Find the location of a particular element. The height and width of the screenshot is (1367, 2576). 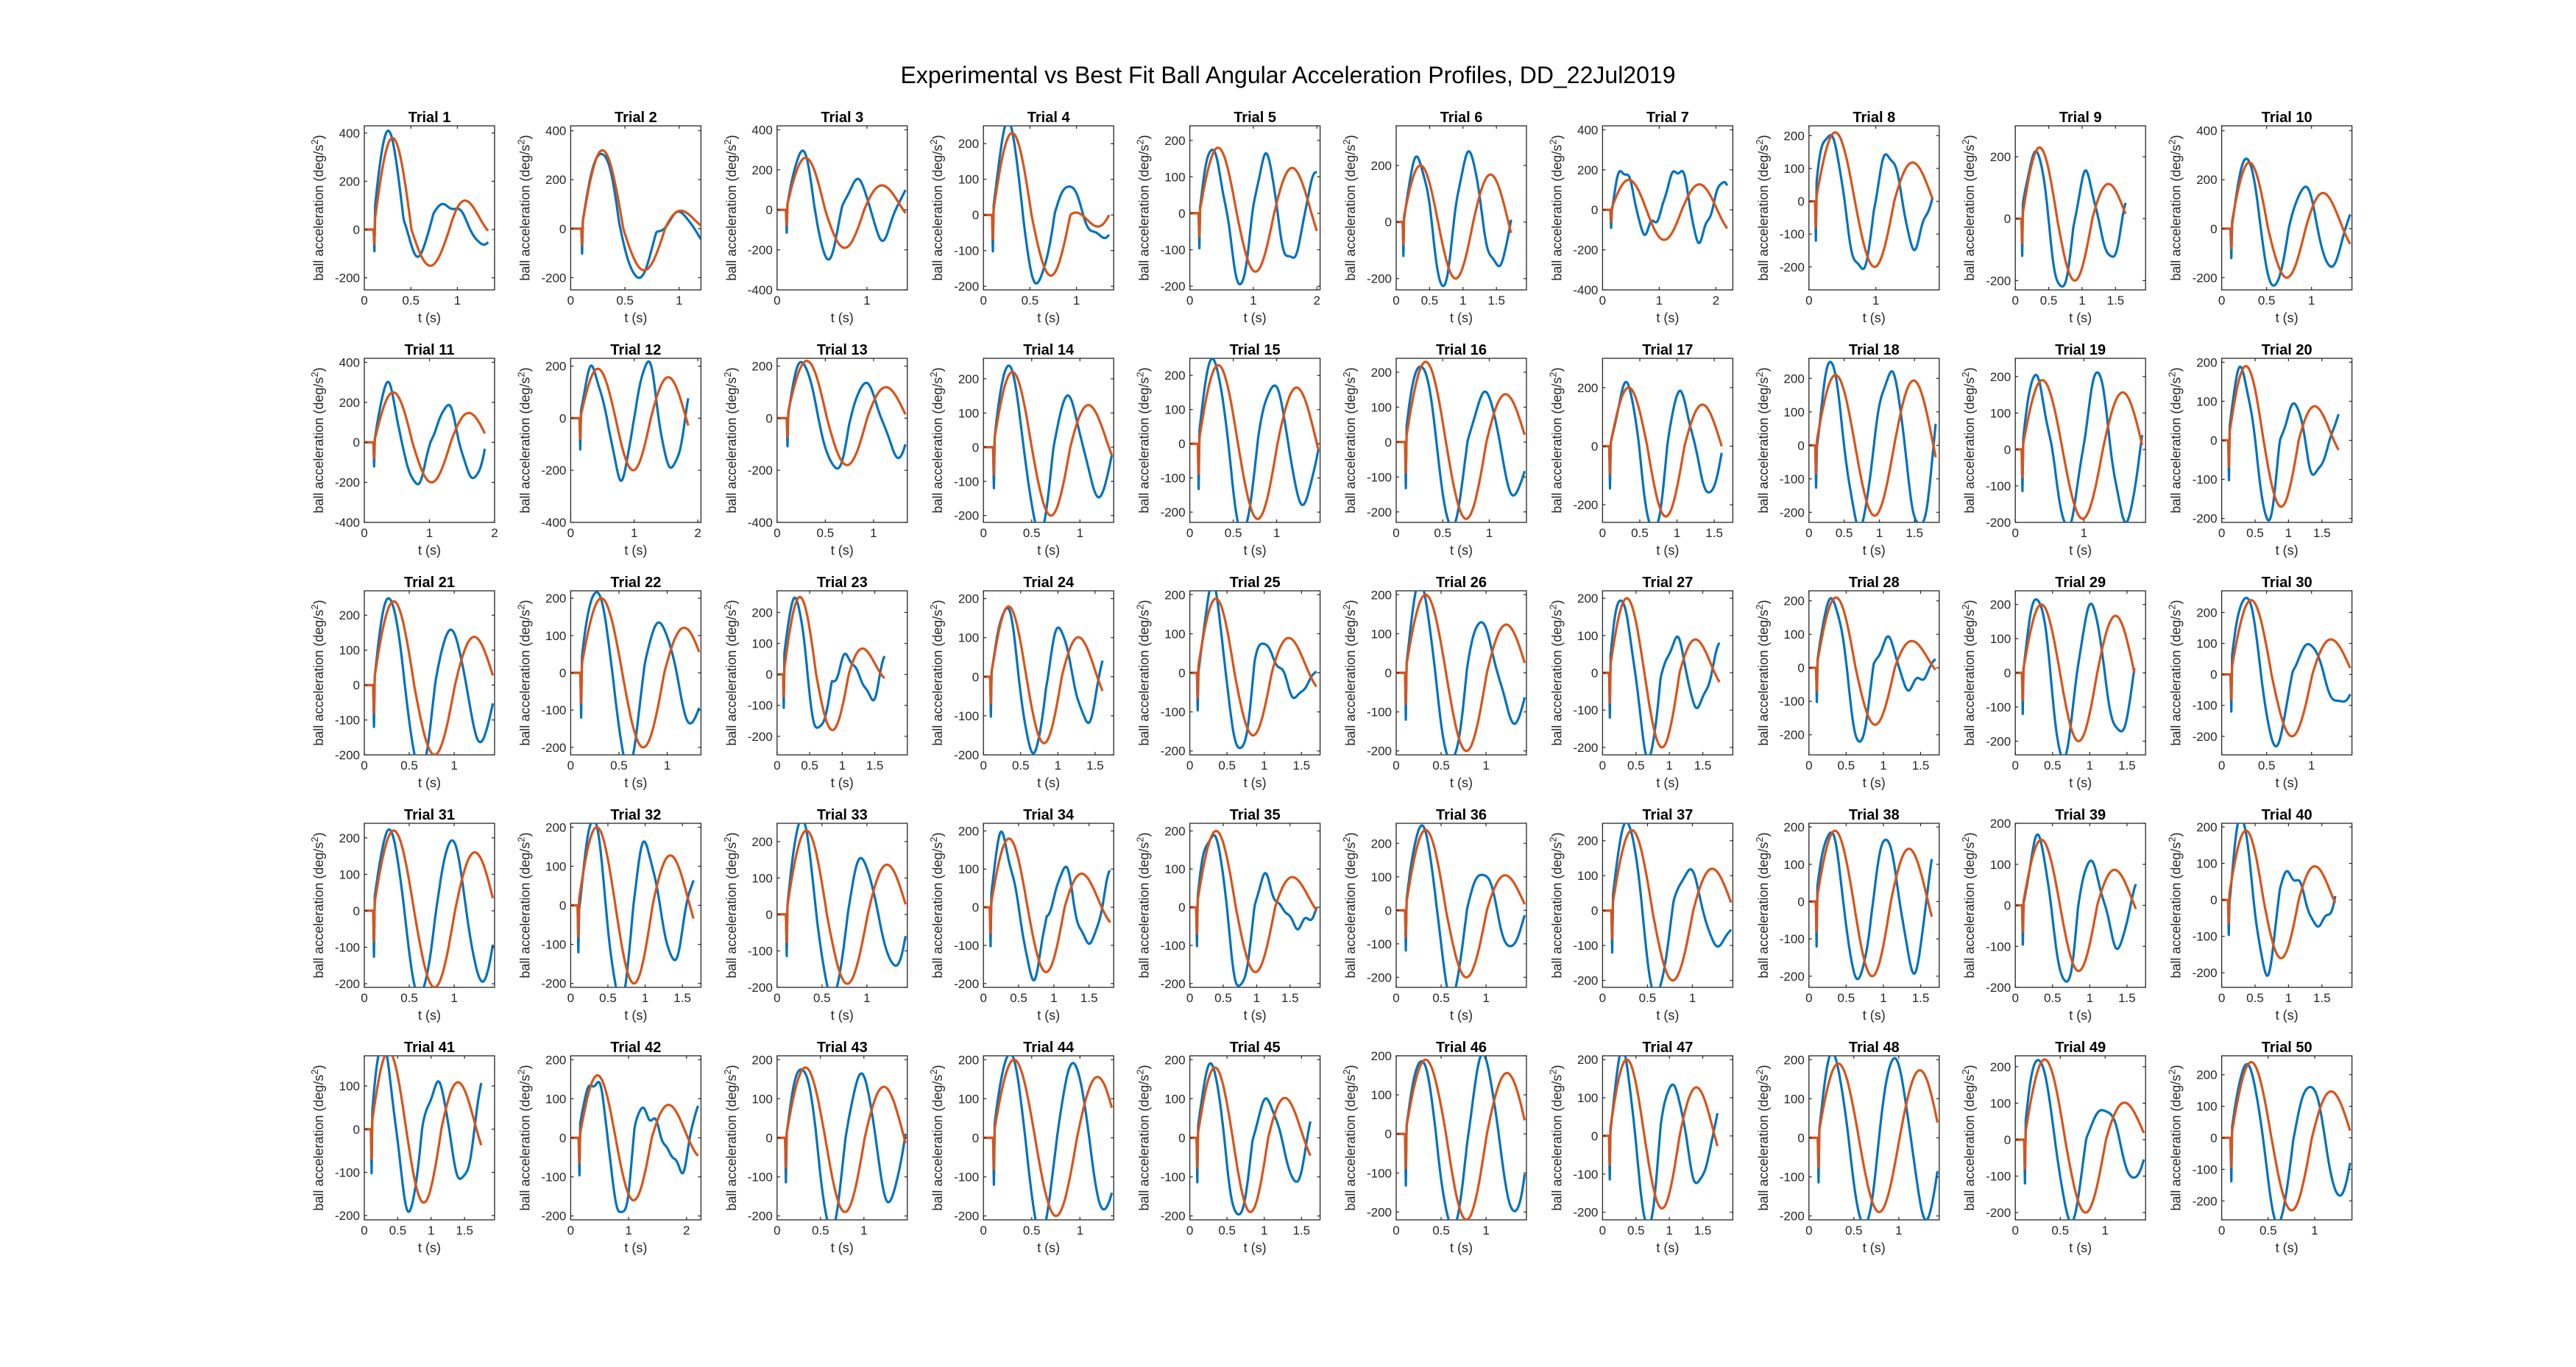

subplot-title: Trial 21 is located at coordinates (429, 583).